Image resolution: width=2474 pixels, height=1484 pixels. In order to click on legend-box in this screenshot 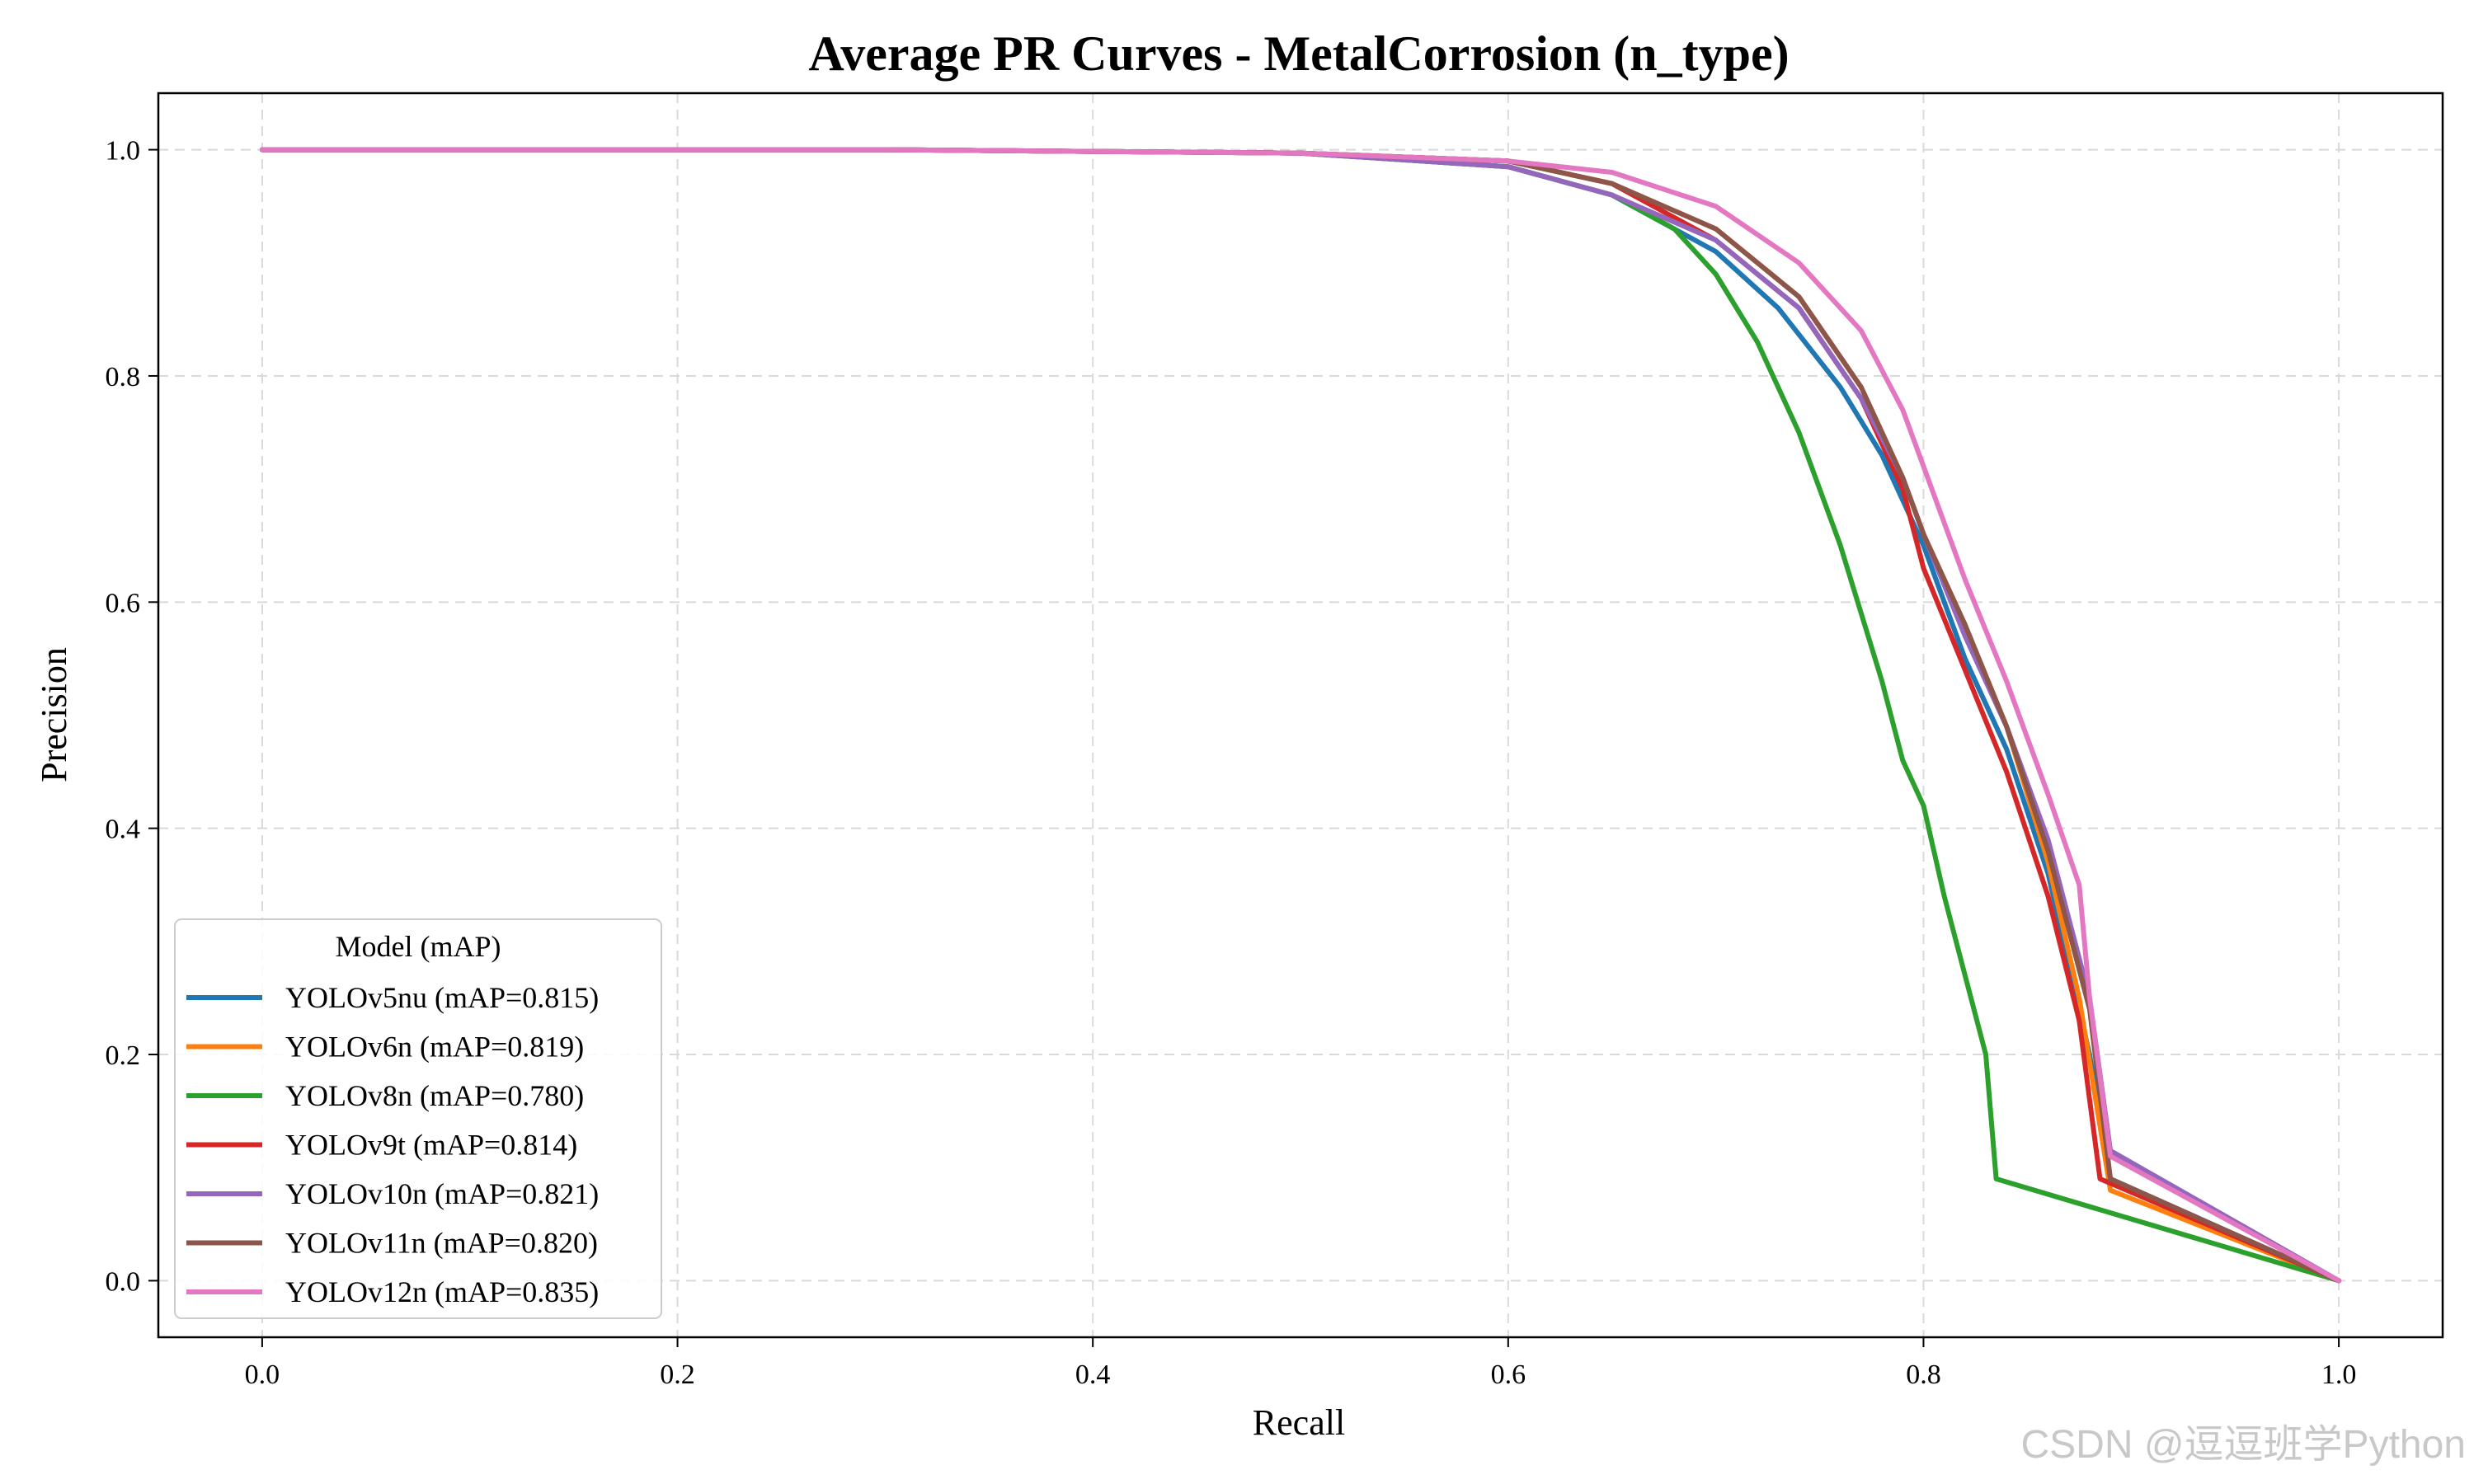, I will do `click(418, 1118)`.